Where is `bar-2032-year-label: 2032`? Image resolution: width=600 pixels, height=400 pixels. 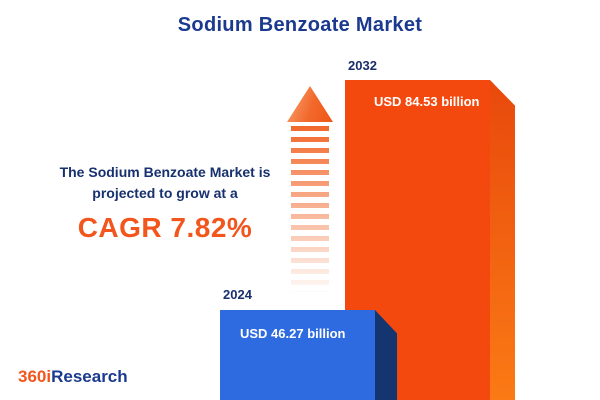
bar-2032-year-label: 2032 is located at coordinates (362, 65).